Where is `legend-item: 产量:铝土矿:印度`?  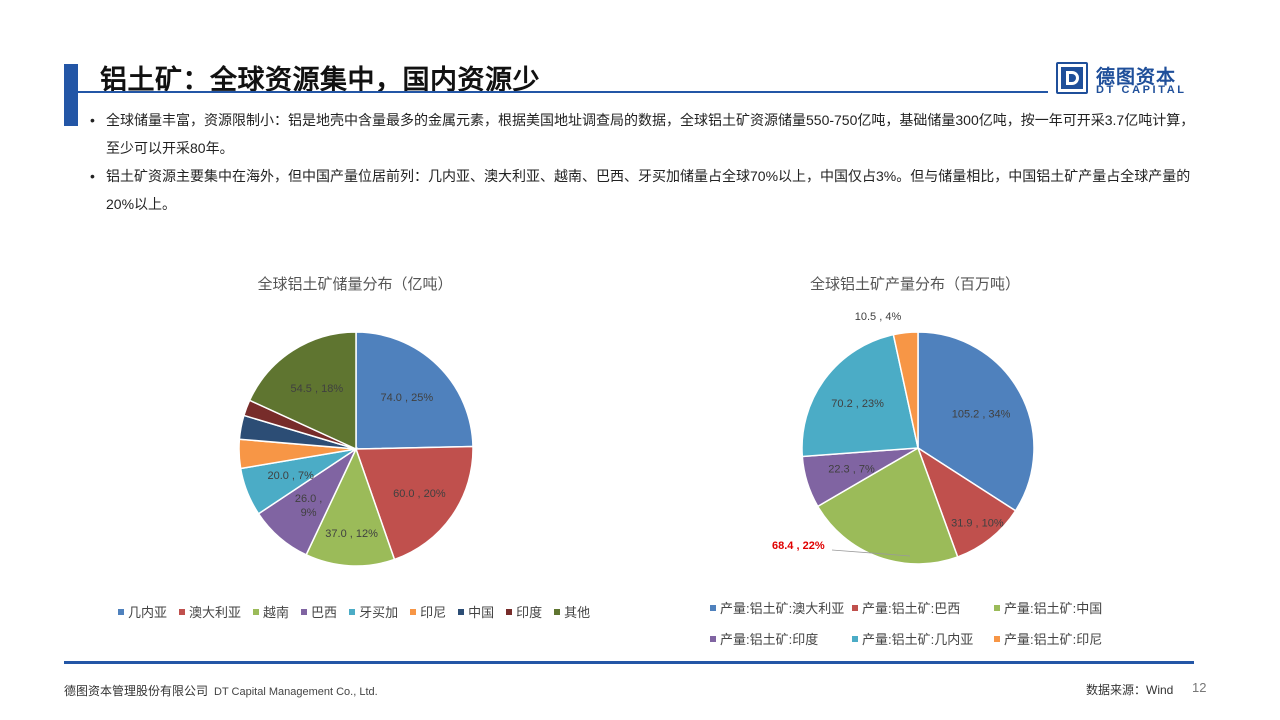 legend-item: 产量:铝土矿:印度 is located at coordinates (781, 638).